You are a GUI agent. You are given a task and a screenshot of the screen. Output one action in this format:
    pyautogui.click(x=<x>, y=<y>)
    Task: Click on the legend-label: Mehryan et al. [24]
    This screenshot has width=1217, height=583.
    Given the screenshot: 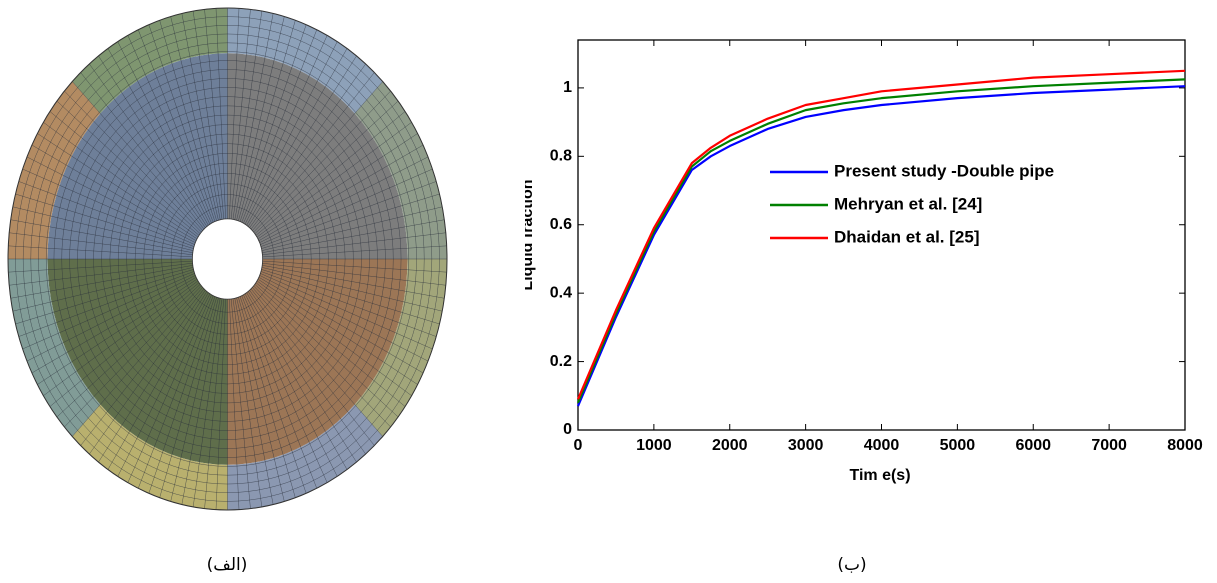 What is the action you would take?
    pyautogui.click(x=908, y=203)
    